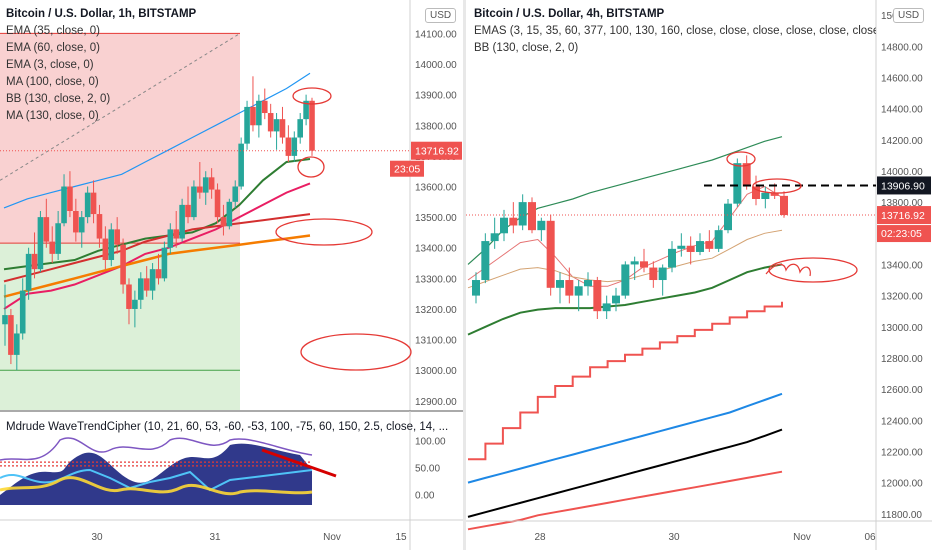 This screenshot has height=550, width=932. I want to click on level-price-label-bg, so click(904, 185).